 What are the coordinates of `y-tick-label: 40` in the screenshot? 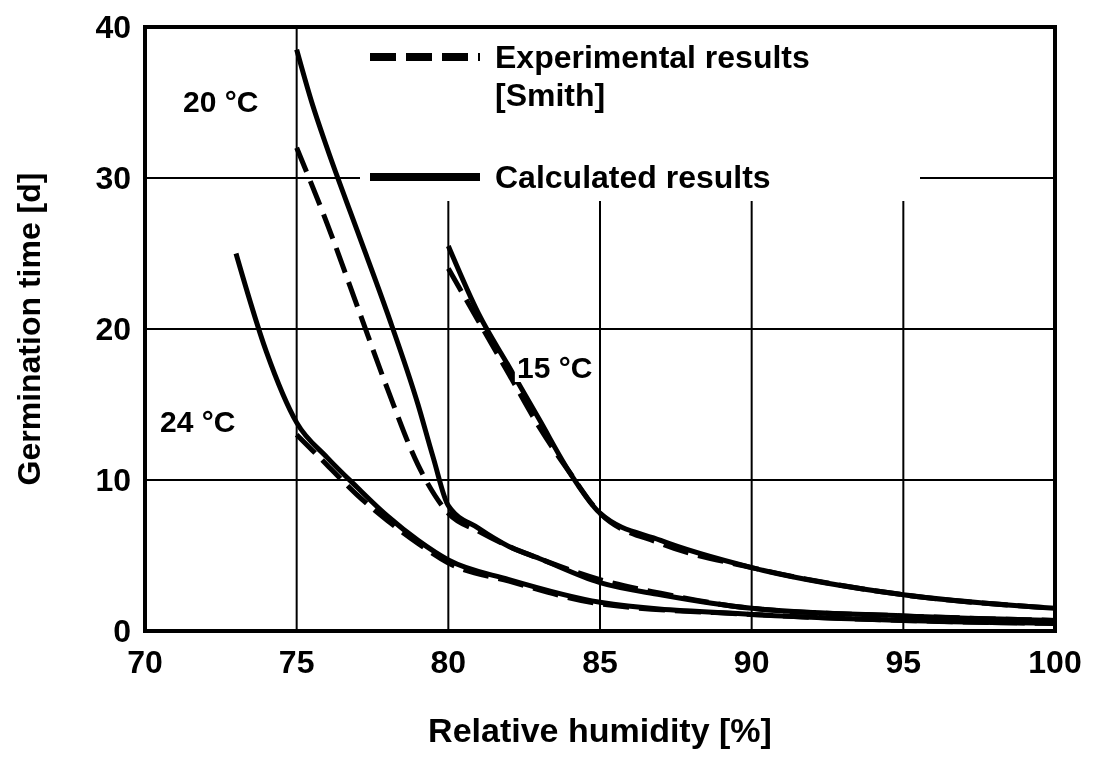 It's located at (113, 27).